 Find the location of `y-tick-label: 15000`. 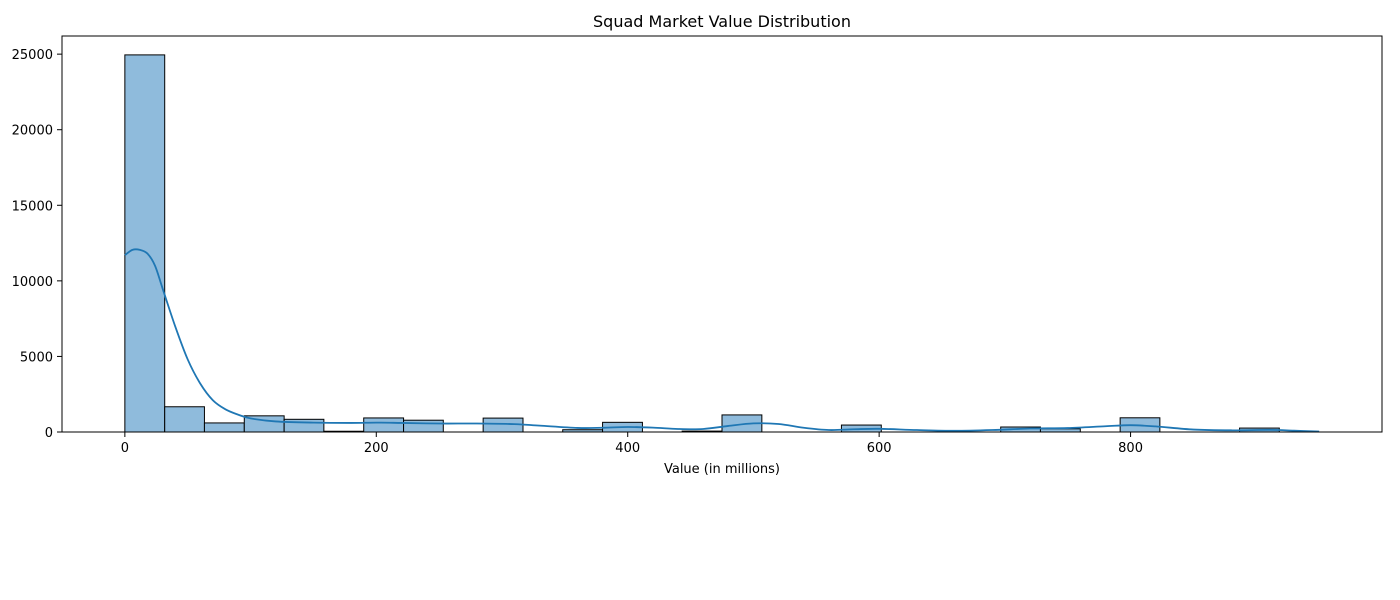

y-tick-label: 15000 is located at coordinates (32, 206).